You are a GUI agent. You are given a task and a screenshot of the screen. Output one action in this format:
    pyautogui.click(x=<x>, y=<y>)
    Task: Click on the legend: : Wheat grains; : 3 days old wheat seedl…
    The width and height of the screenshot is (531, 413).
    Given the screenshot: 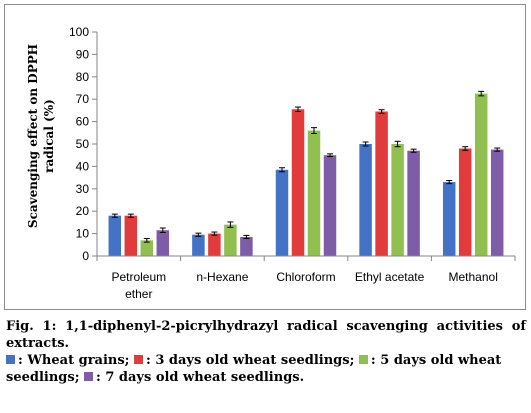 What is the action you would take?
    pyautogui.click(x=266, y=369)
    